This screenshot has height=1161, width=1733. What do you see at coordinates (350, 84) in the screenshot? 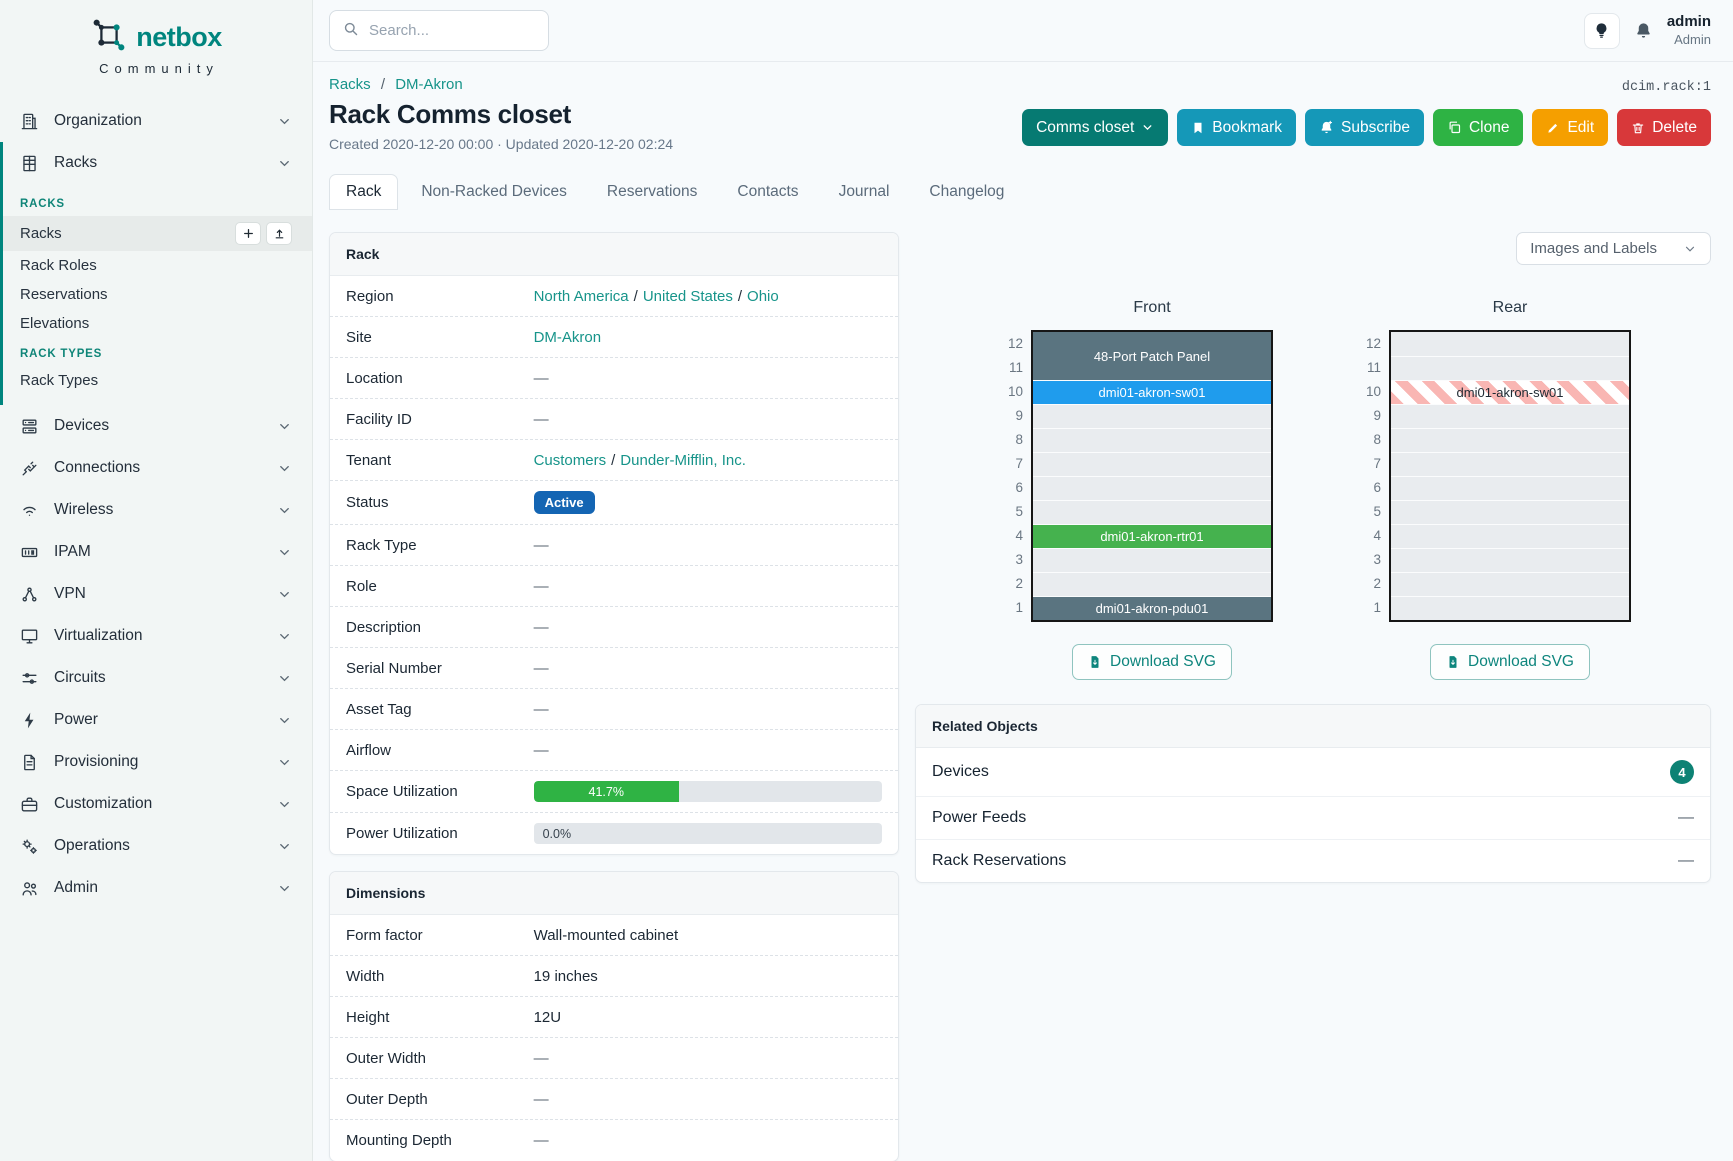
I see `breadcrumb-racks-link: Racks` at bounding box center [350, 84].